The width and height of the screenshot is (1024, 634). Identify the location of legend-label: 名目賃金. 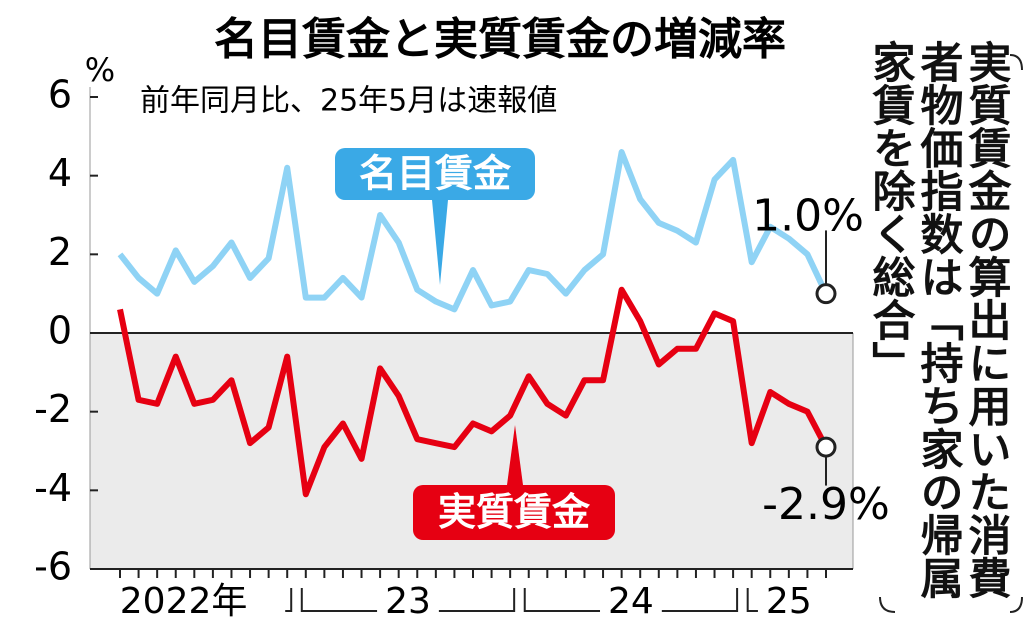
(435, 174).